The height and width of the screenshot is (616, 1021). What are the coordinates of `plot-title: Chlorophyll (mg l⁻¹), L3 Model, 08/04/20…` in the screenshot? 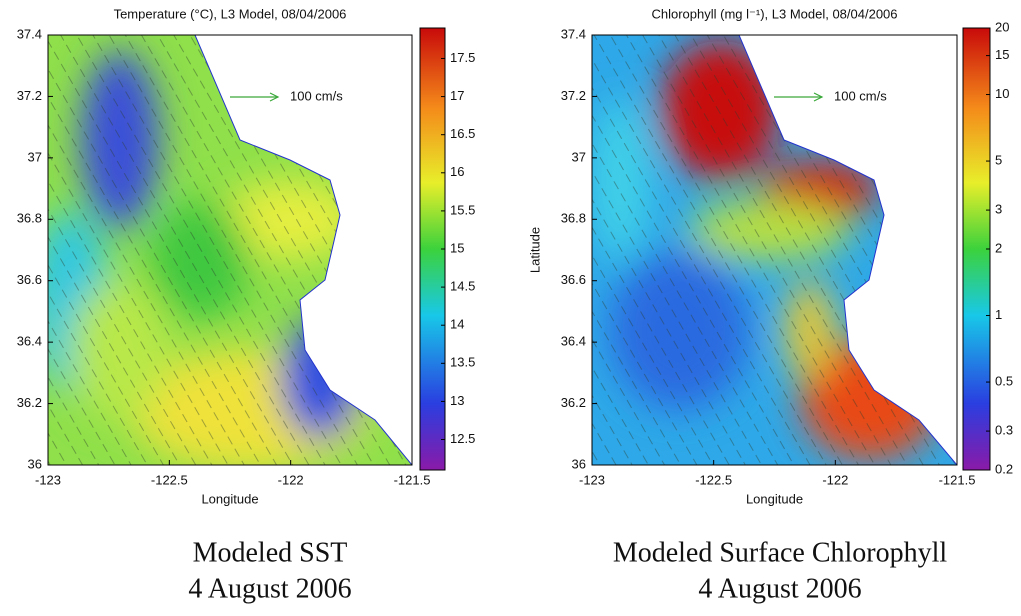 It's located at (774, 13).